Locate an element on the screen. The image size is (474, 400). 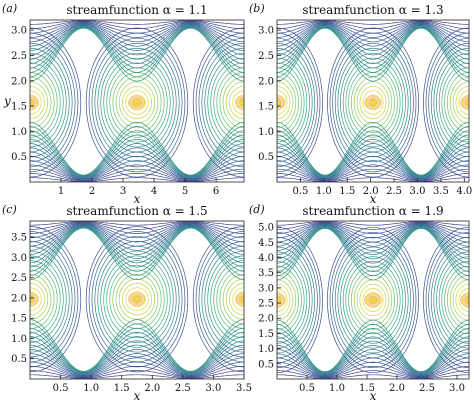
x-tick-label: 1.0 is located at coordinates (91, 388).